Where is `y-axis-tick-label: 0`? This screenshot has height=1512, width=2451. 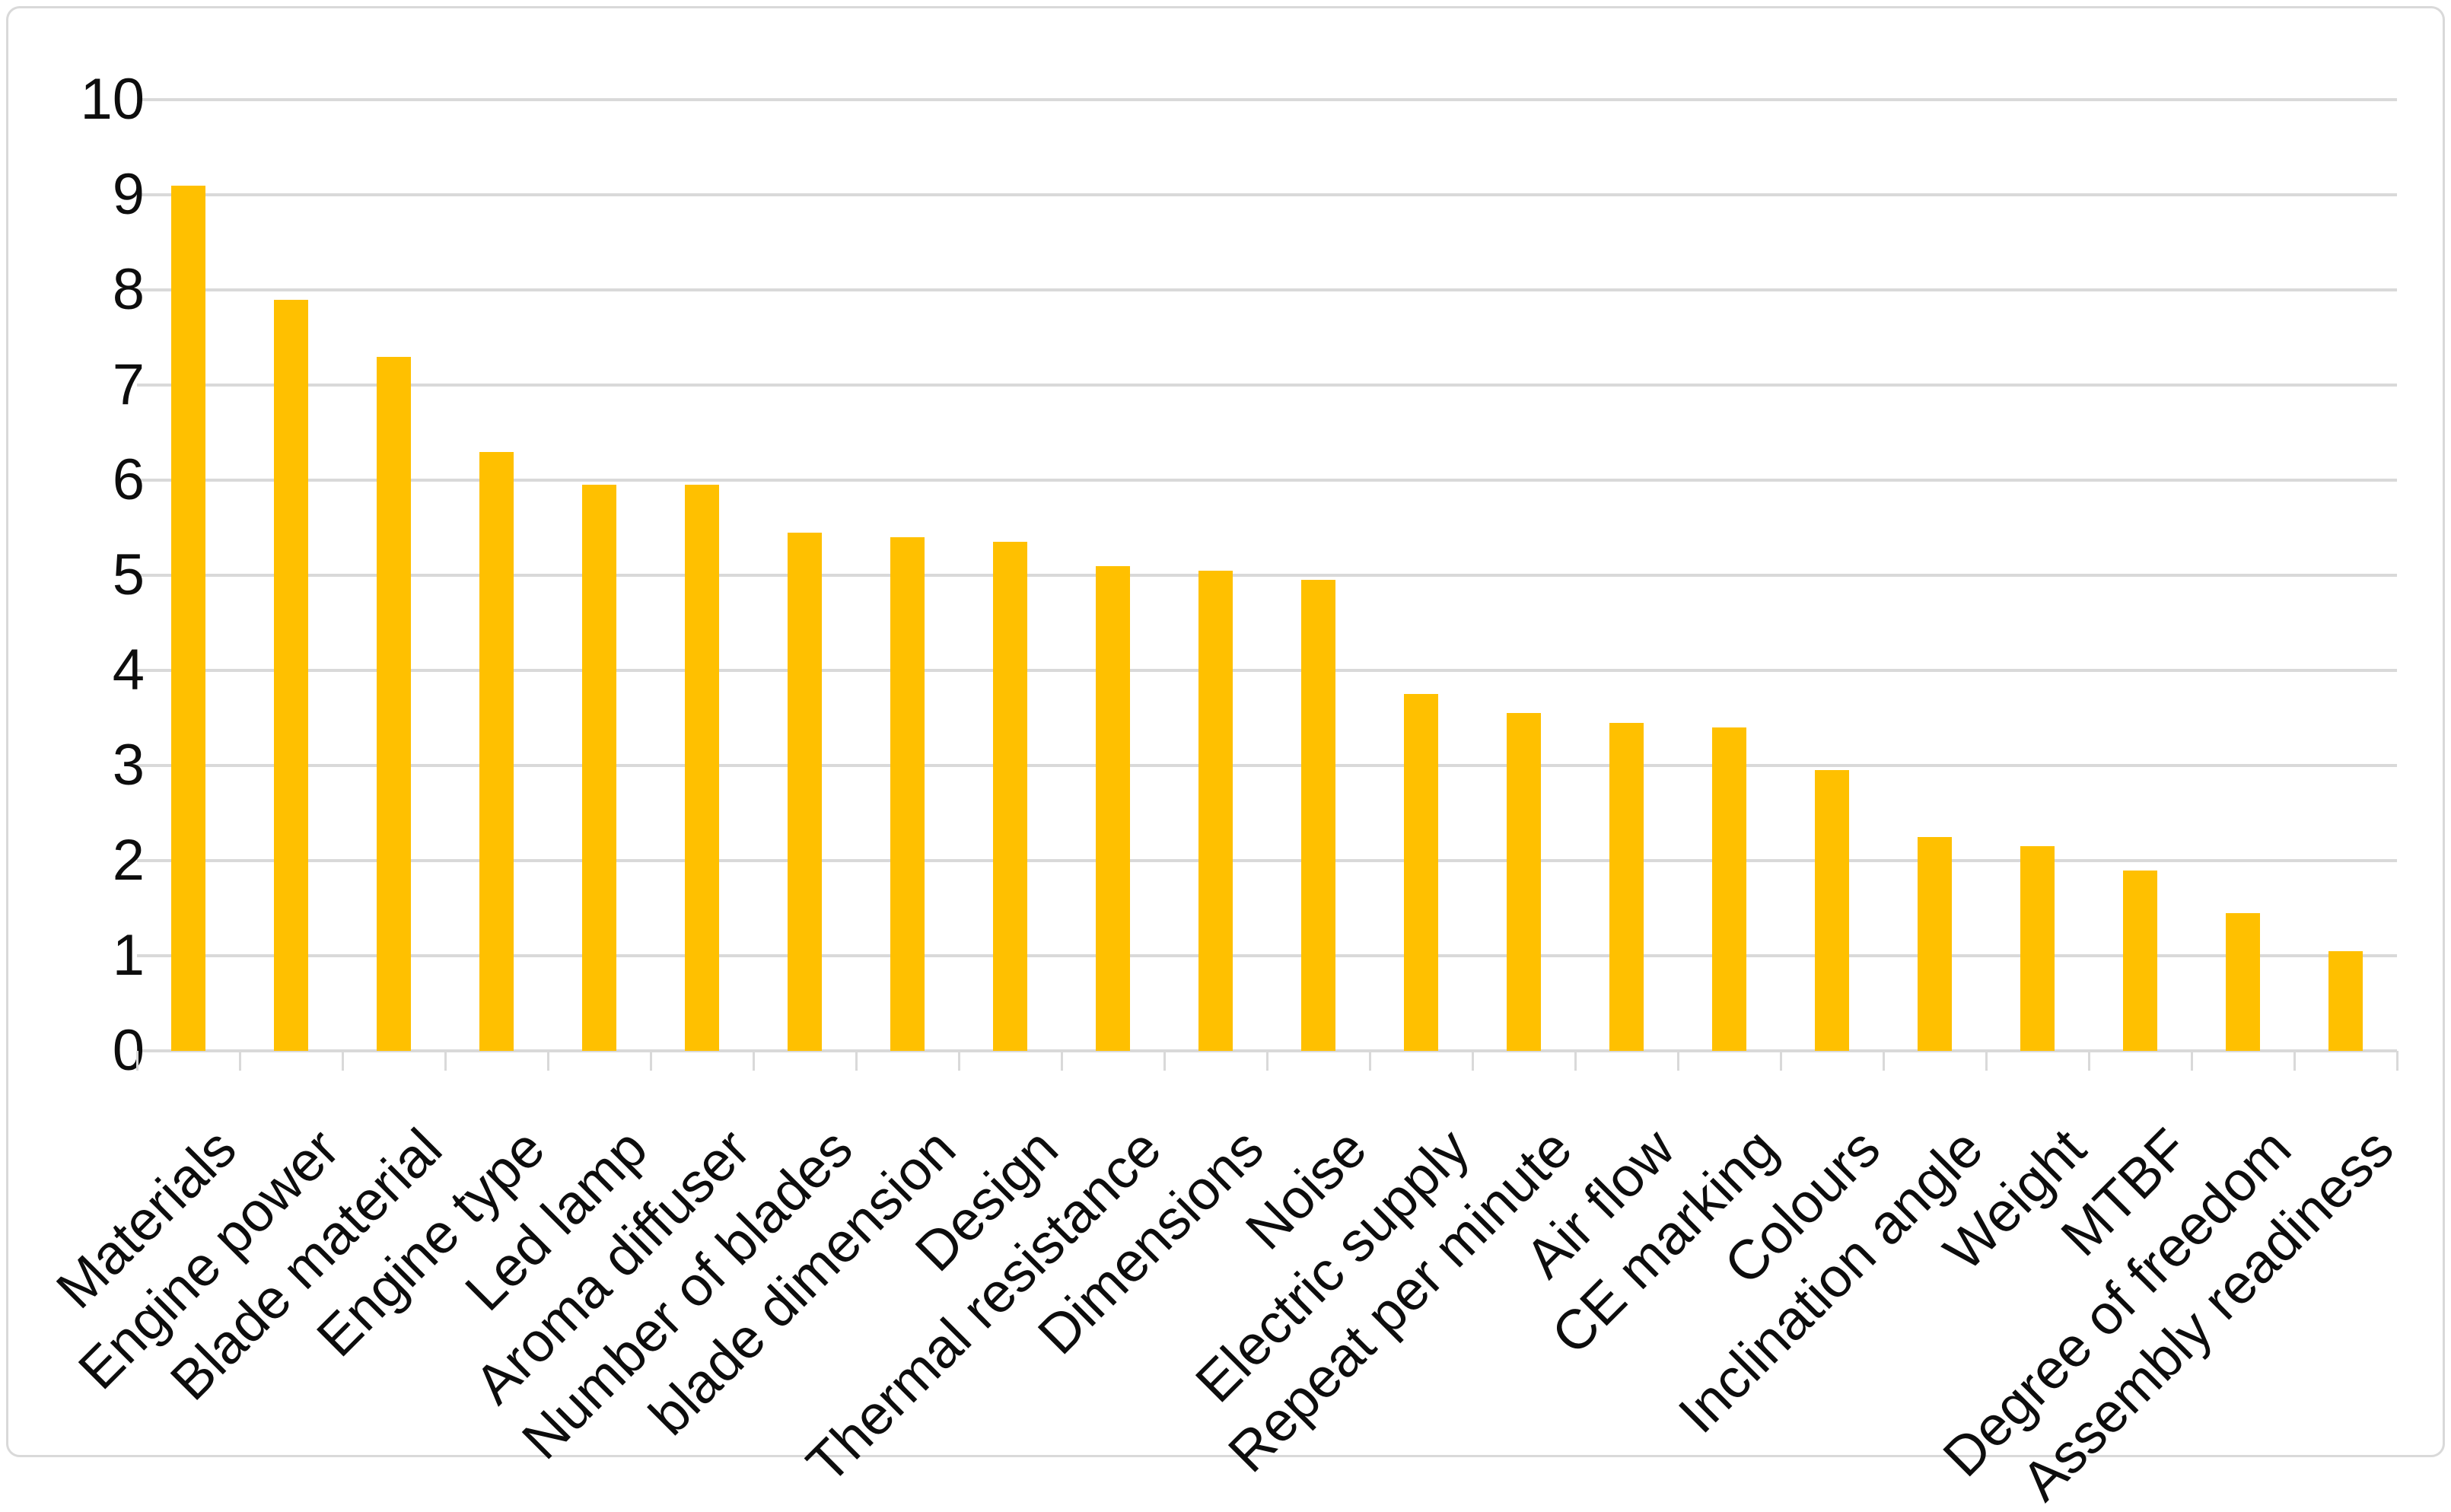
y-axis-tick-label: 0 is located at coordinates (128, 1050).